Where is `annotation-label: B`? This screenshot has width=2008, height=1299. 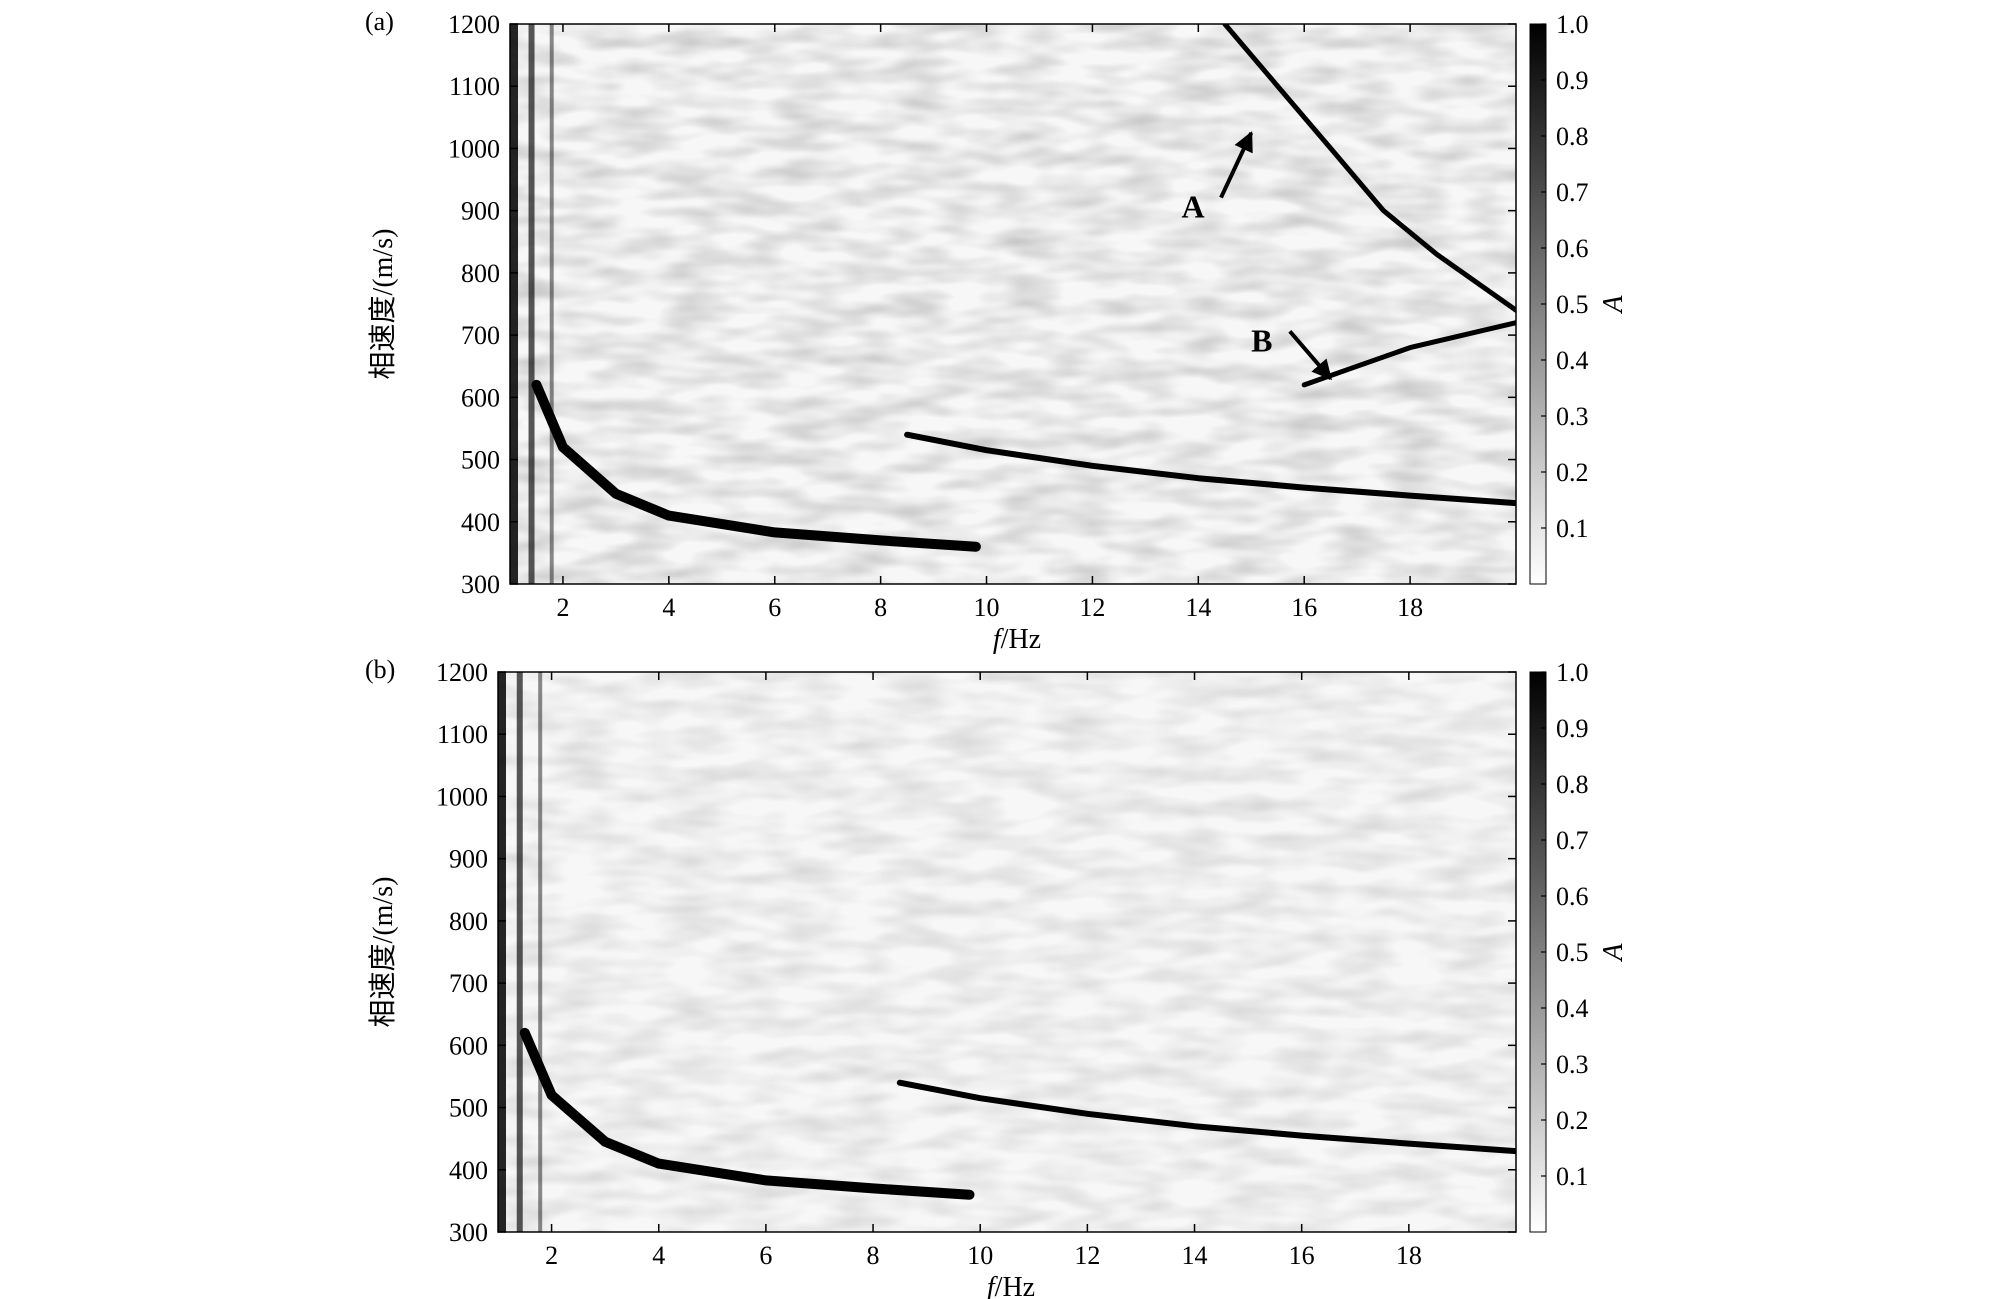
annotation-label: B is located at coordinates (1261, 340).